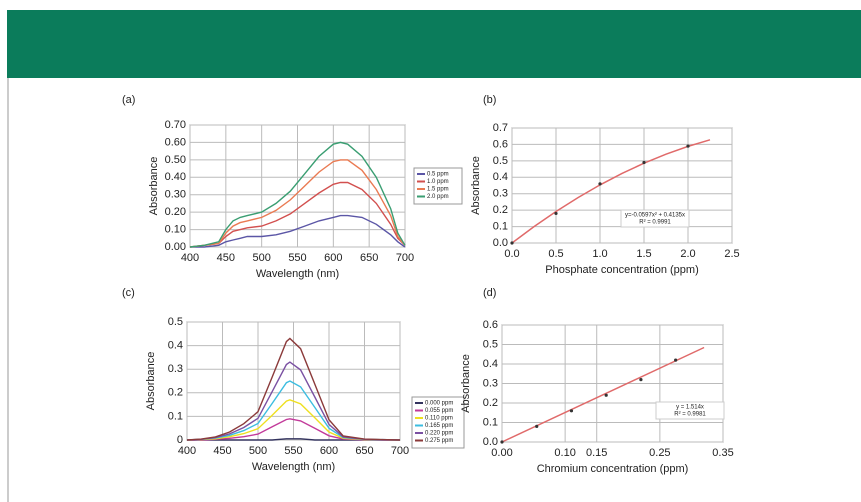 The image size is (861, 502). Describe the element at coordinates (687, 254) in the screenshot. I see `x-tick-label: 2.0` at that location.